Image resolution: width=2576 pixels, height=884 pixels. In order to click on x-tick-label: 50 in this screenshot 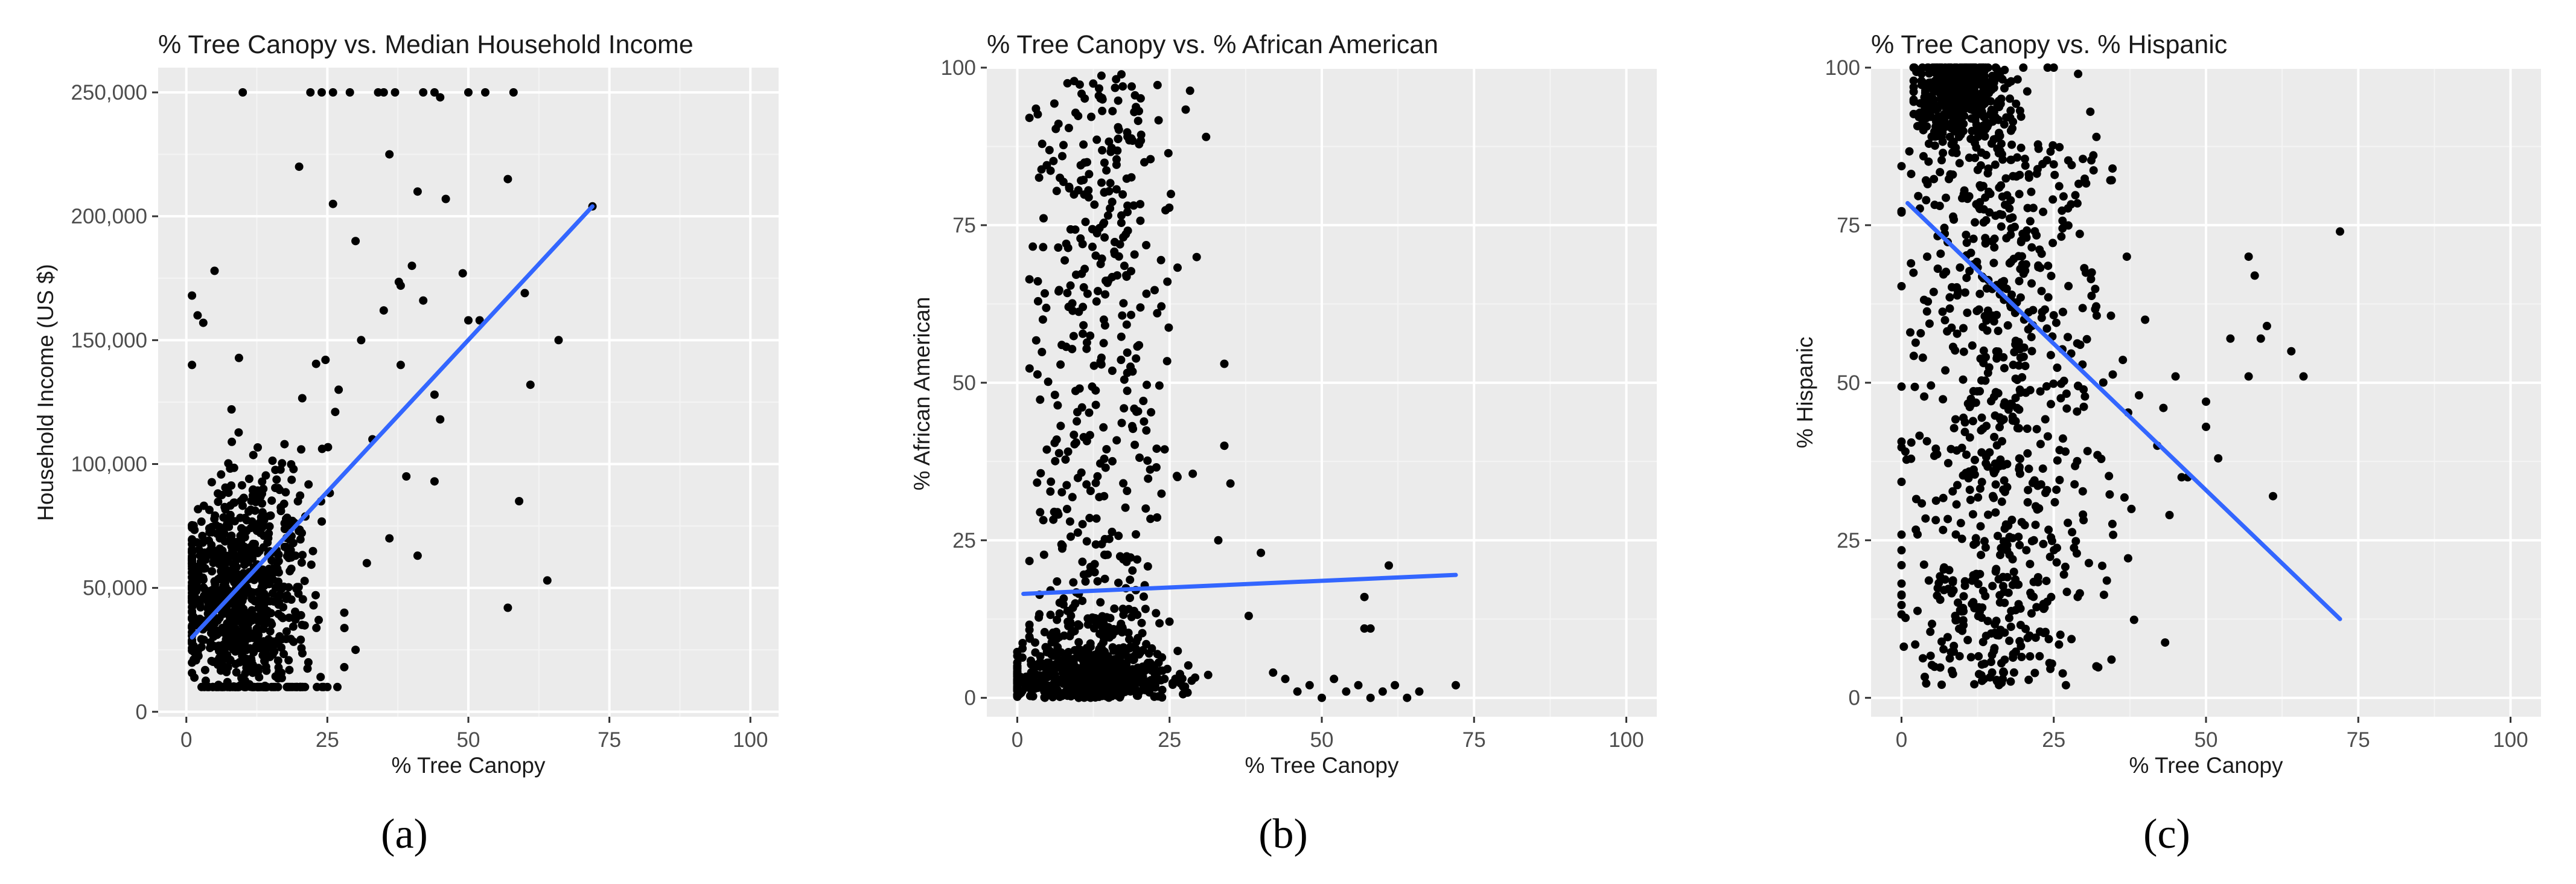, I will do `click(468, 740)`.